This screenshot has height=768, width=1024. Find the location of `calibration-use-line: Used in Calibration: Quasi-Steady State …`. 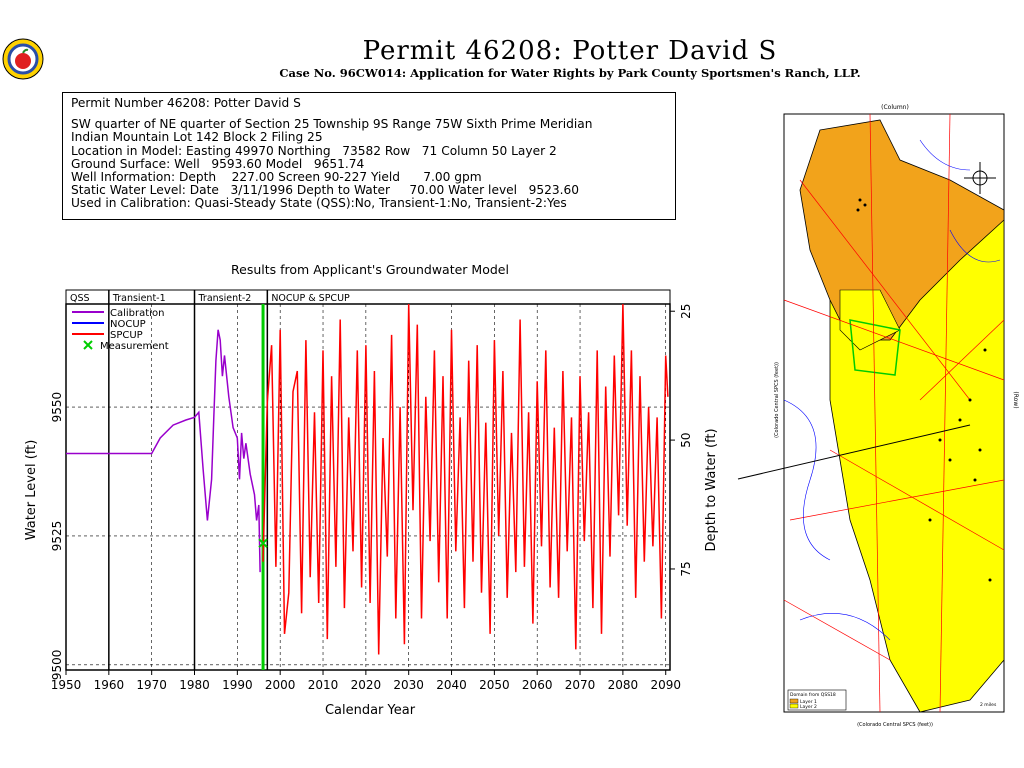

calibration-use-line: Used in Calibration: Quasi-Steady State … is located at coordinates (319, 203).